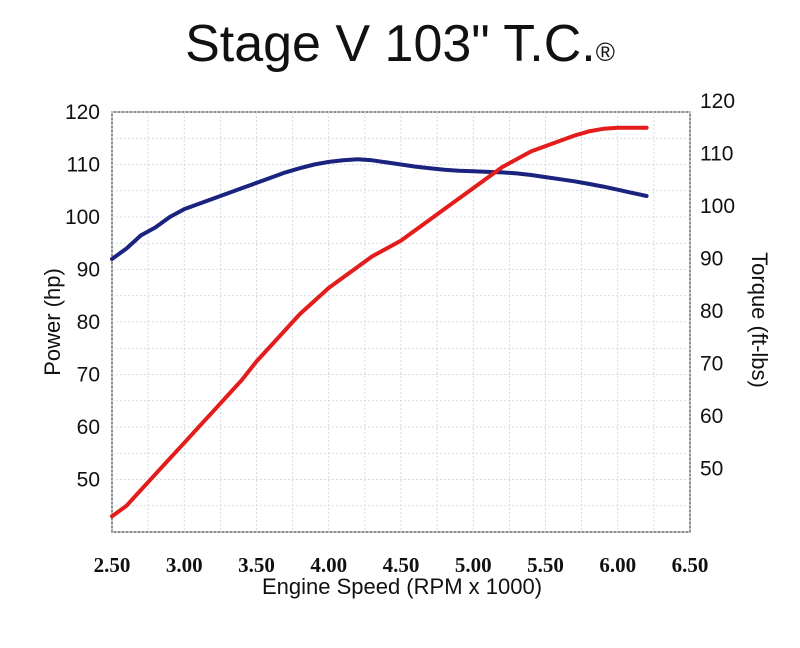 The image size is (800, 648). Describe the element at coordinates (379, 209) in the screenshot. I see `power-series-line` at that location.